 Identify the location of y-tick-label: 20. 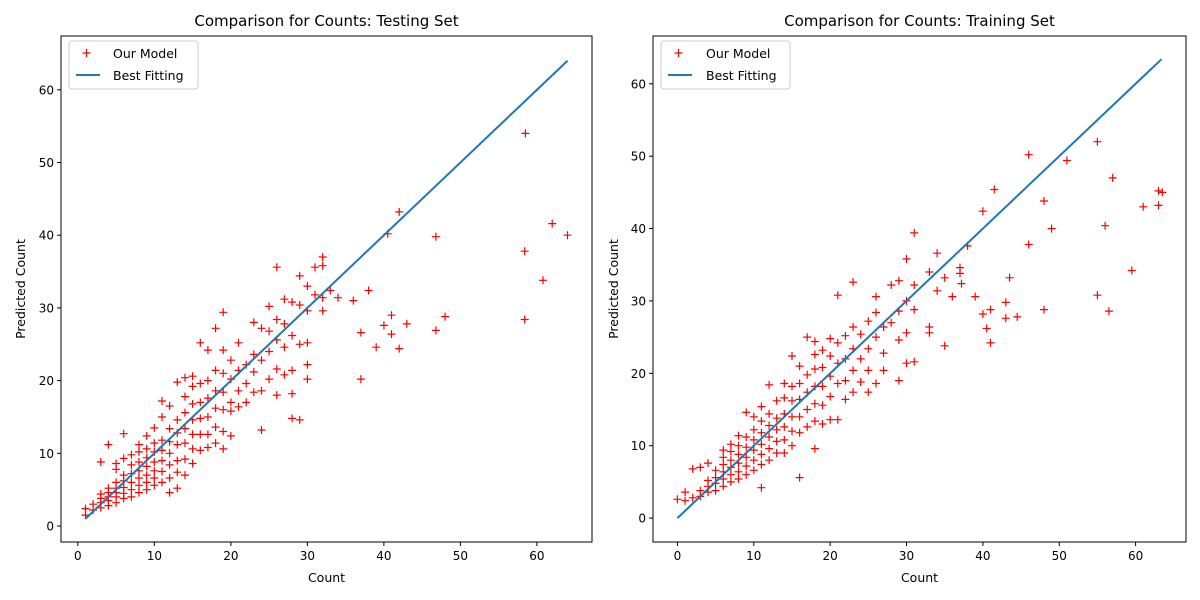
(638, 374).